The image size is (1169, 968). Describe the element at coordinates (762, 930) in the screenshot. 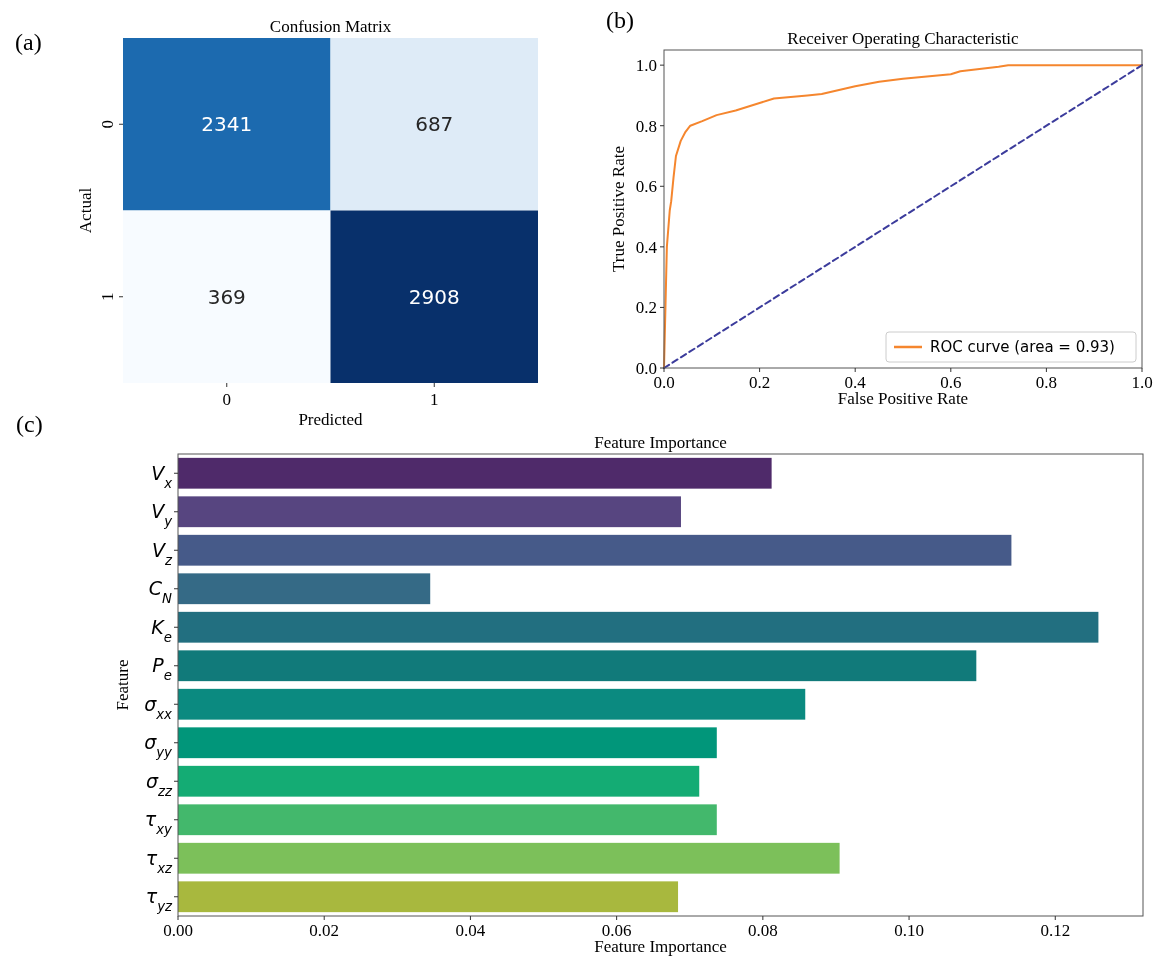

I see `x-tick-label: 0.08` at that location.